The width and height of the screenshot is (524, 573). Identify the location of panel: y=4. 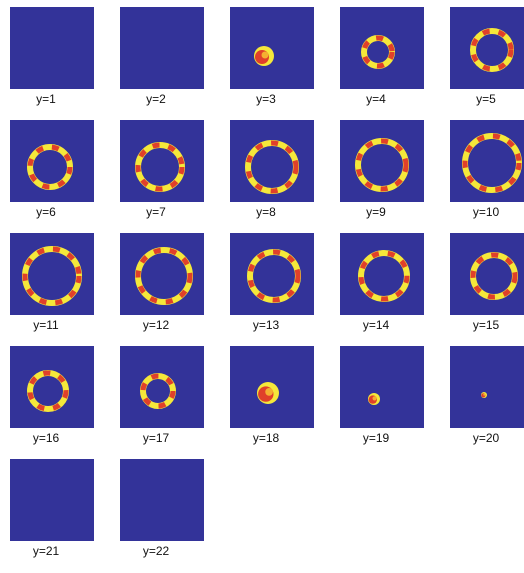
(382, 56).